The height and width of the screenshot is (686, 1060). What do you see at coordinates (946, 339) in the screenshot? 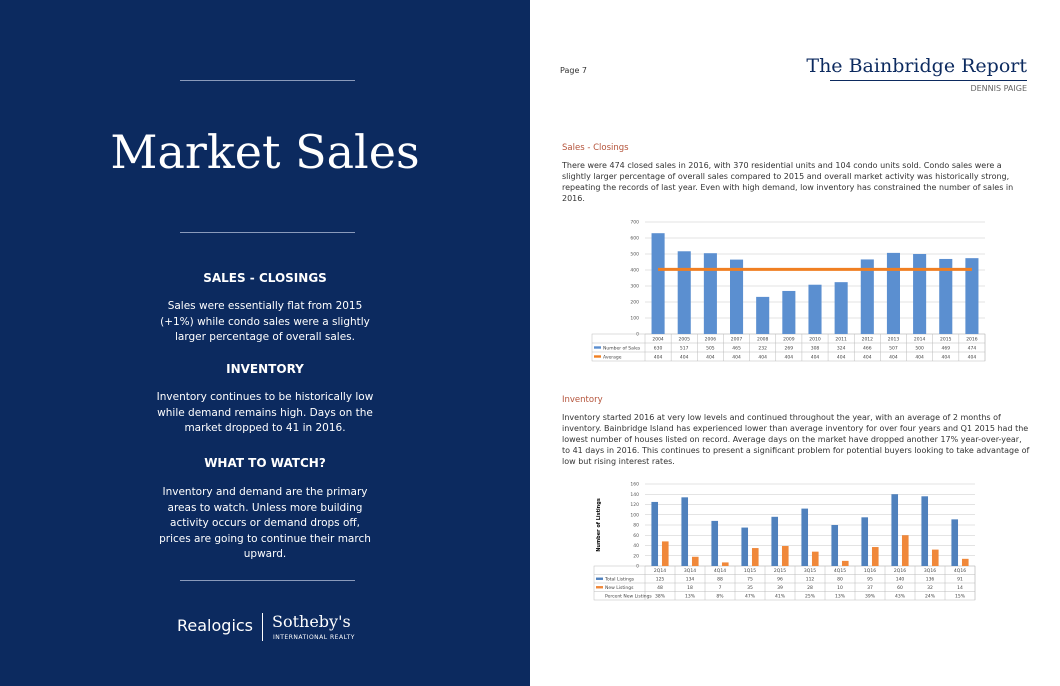
I see `x-tick-label: 2015` at bounding box center [946, 339].